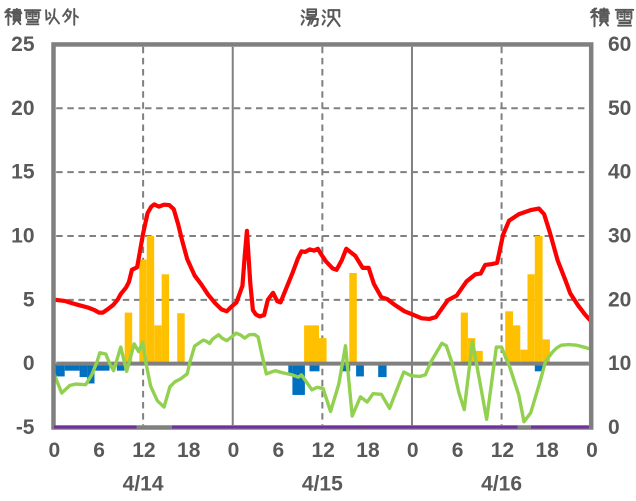  What do you see at coordinates (501, 484) in the screenshot?
I see `svg-text: 4/16` at bounding box center [501, 484].